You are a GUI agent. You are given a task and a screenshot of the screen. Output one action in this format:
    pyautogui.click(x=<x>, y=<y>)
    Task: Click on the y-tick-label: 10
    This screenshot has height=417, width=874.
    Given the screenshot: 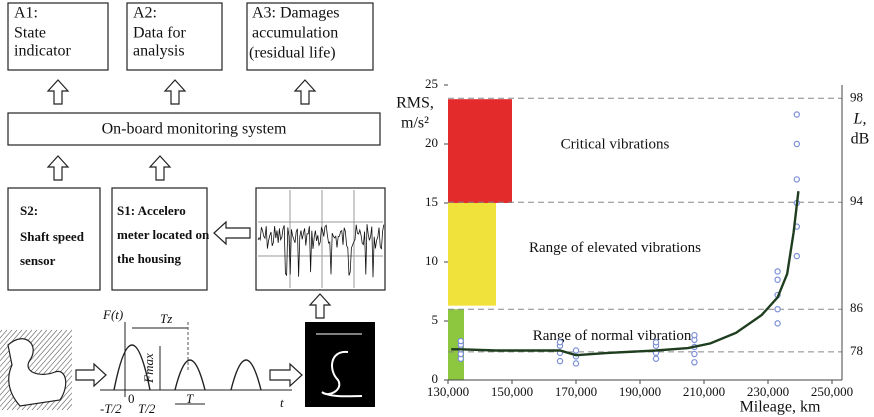 What is the action you would take?
    pyautogui.click(x=431, y=260)
    